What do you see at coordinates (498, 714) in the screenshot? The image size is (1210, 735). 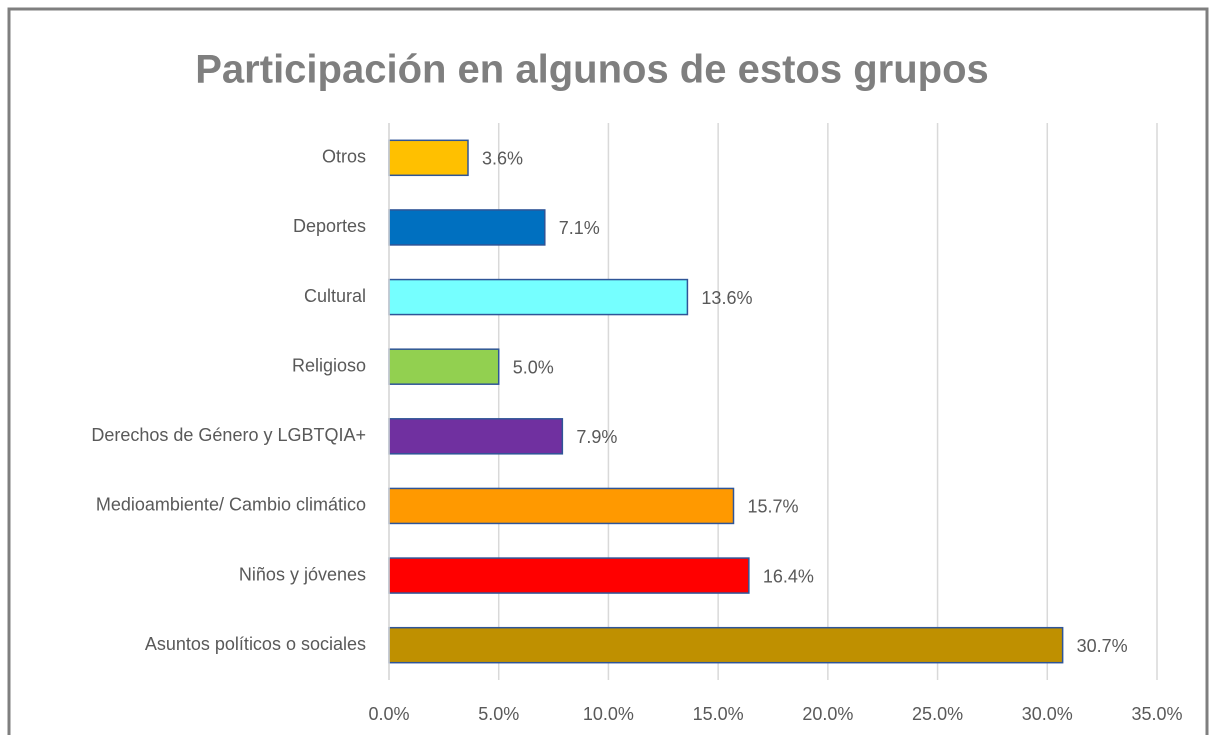 I see `x-tick-label: 5.0%` at bounding box center [498, 714].